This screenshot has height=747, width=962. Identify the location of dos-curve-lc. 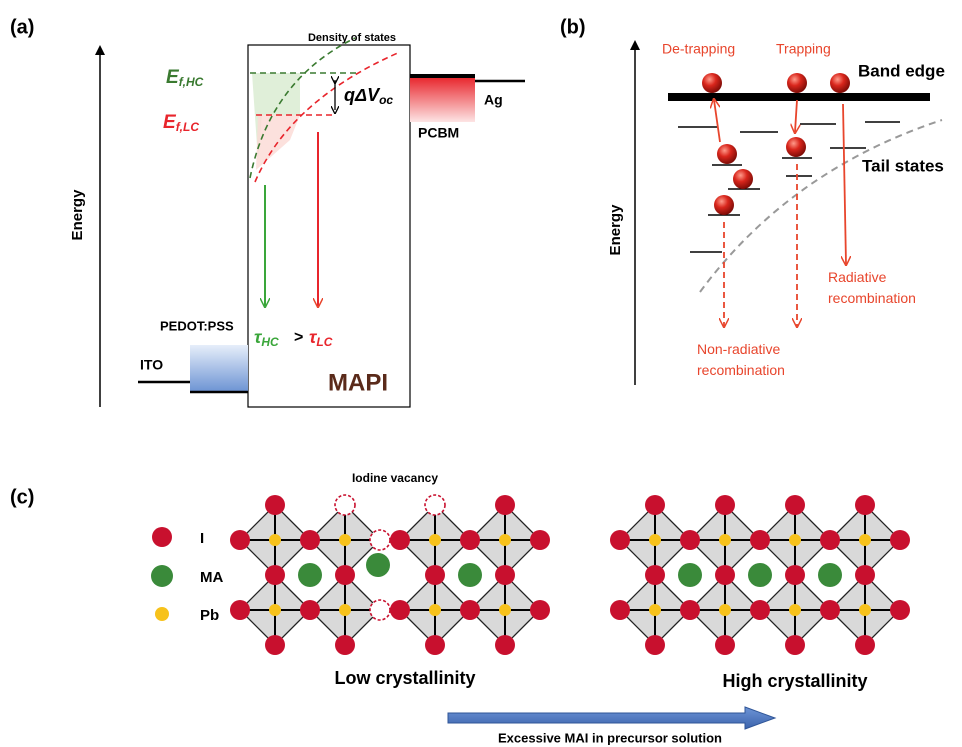
(327, 117).